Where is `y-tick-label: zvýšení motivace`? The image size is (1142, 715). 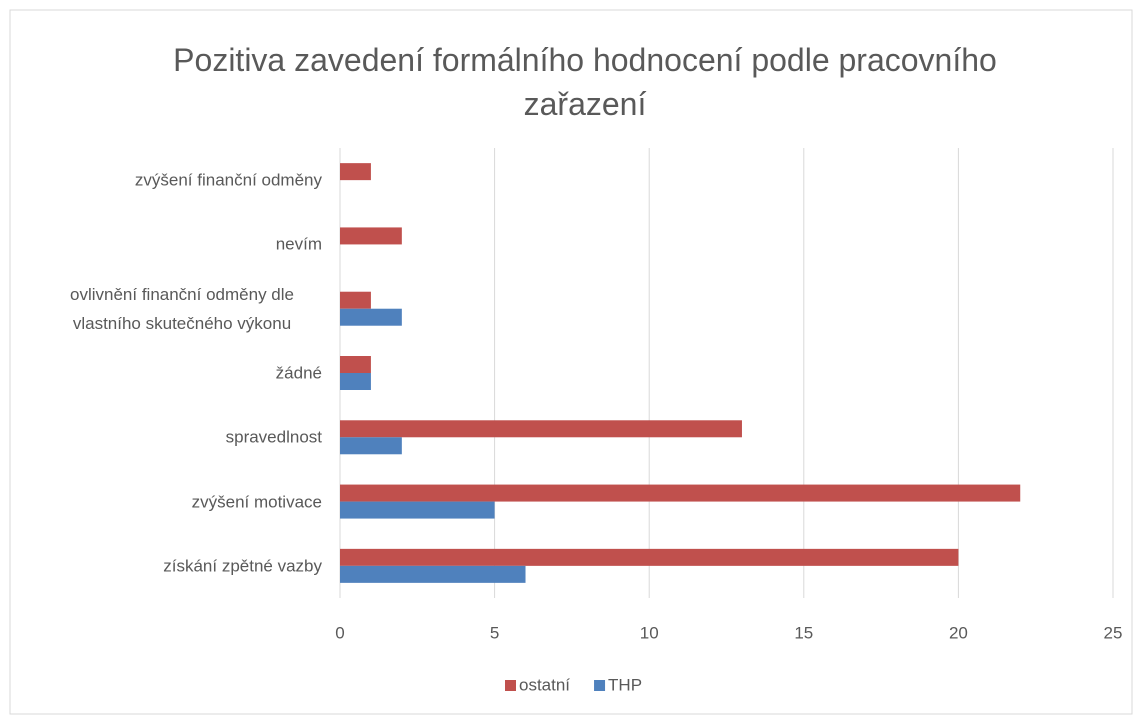 y-tick-label: zvýšení motivace is located at coordinates (256, 502).